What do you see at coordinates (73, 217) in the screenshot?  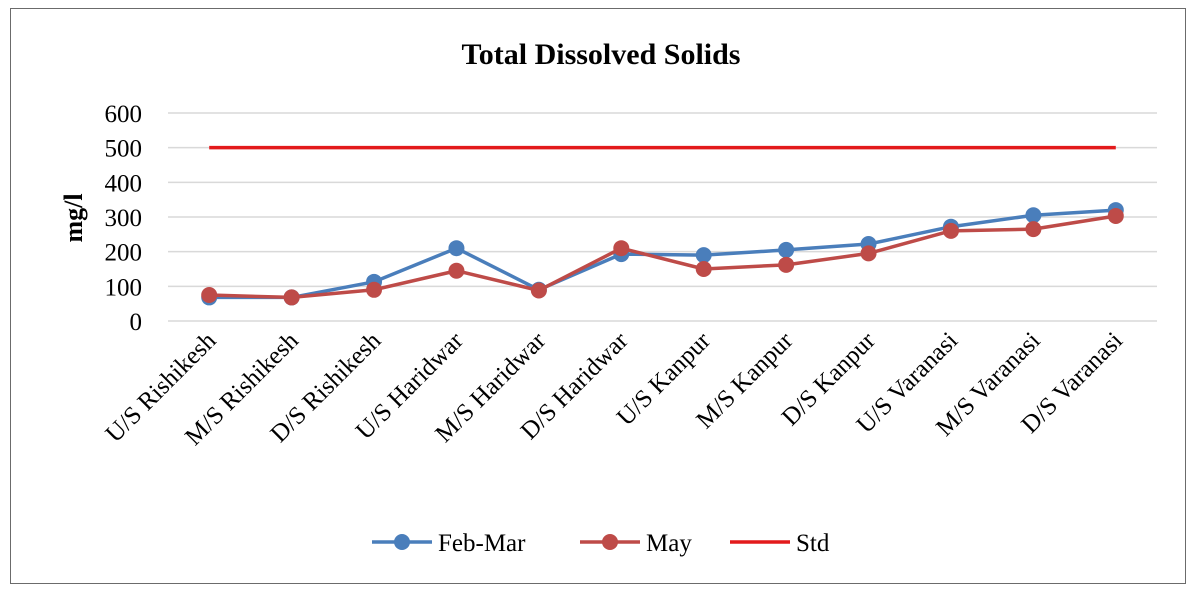 I see `y-axis-label: mg/l` at bounding box center [73, 217].